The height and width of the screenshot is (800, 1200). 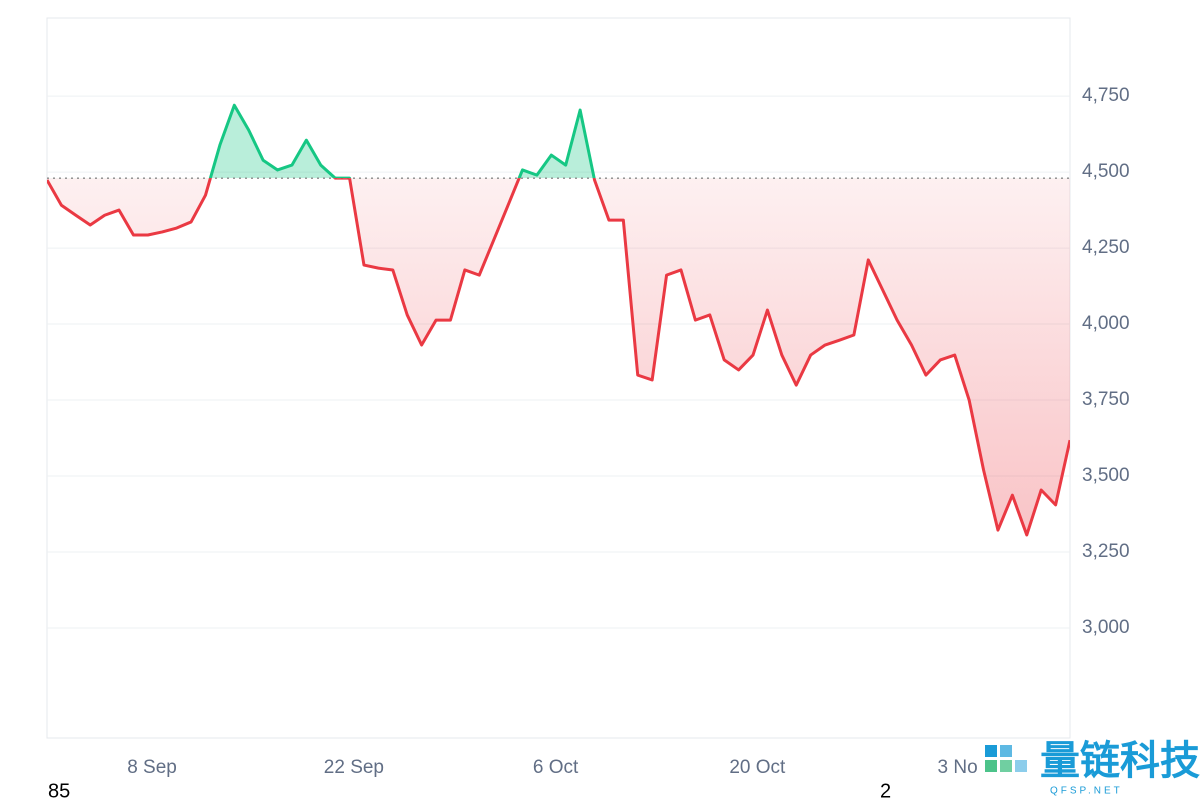 I want to click on x-tick-label: 8 Sep, so click(x=152, y=767).